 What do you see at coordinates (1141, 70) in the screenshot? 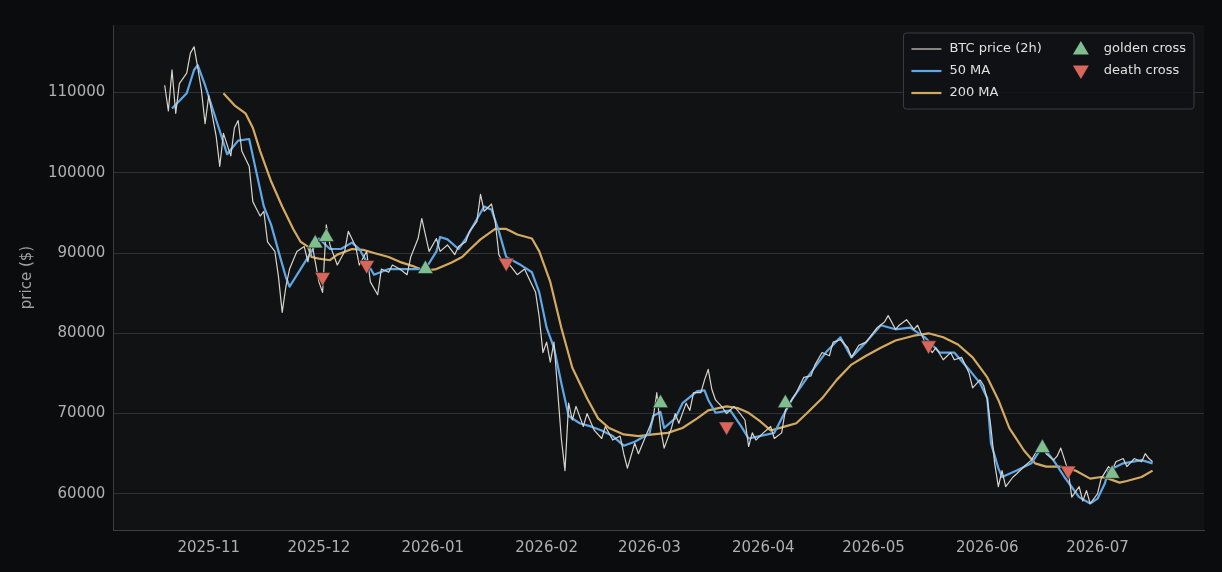
I see `legend-label: death cross` at bounding box center [1141, 70].